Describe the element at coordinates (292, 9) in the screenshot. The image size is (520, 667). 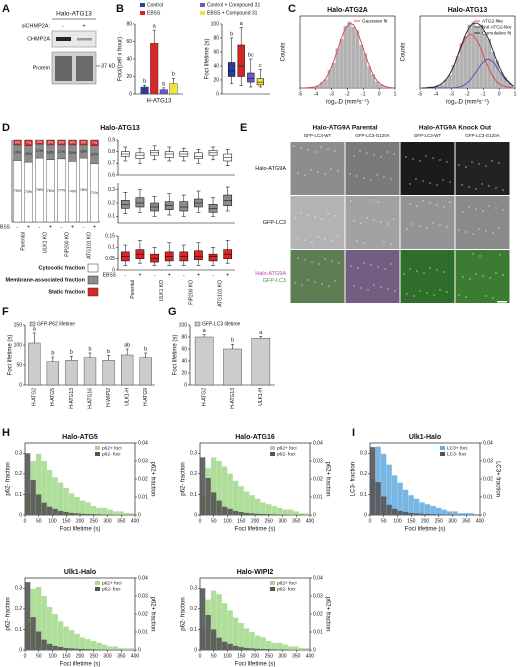
I see `panel-letter: C` at that location.